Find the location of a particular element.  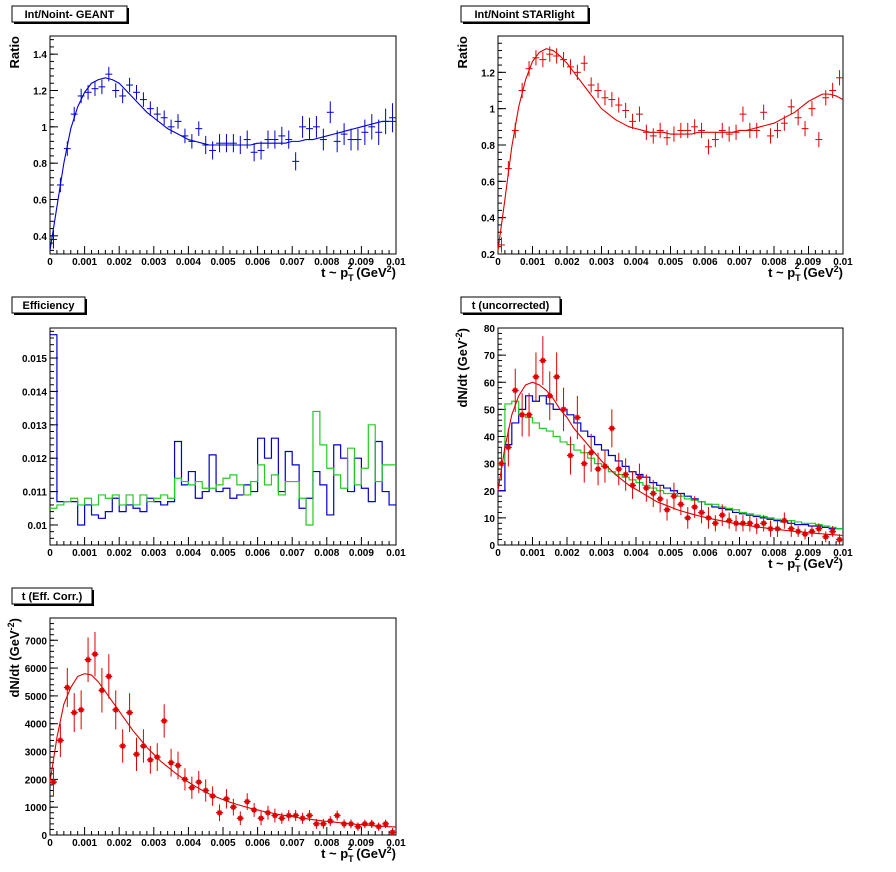

y-tick-label: 0.01 is located at coordinates (38, 526).